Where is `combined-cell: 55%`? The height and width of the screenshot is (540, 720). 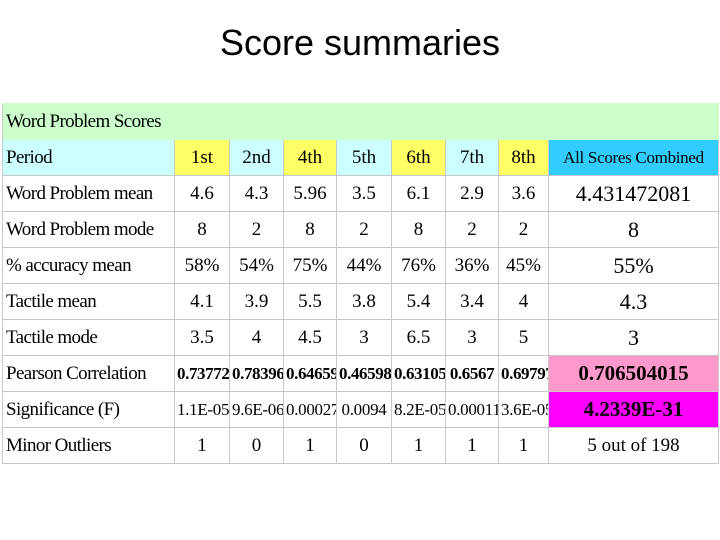
combined-cell: 55% is located at coordinates (633, 265).